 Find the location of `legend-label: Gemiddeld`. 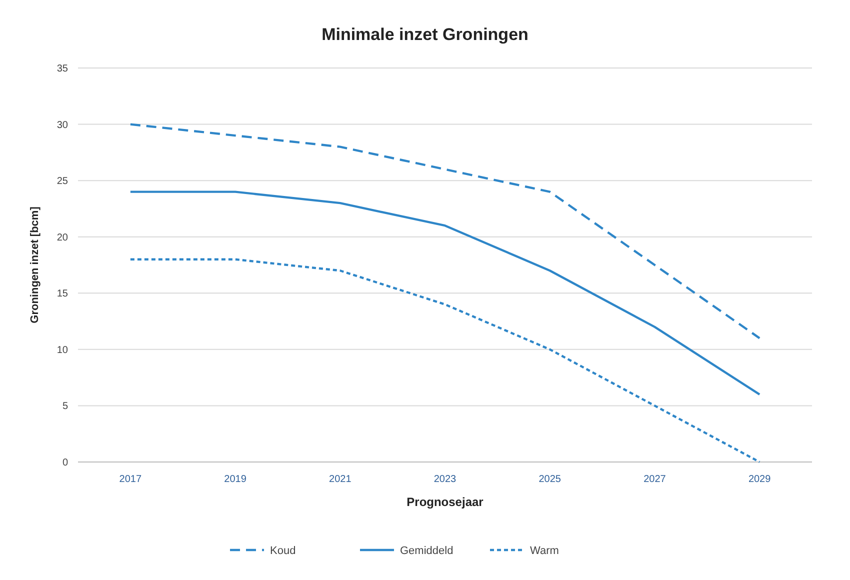

legend-label: Gemiddeld is located at coordinates (427, 550).